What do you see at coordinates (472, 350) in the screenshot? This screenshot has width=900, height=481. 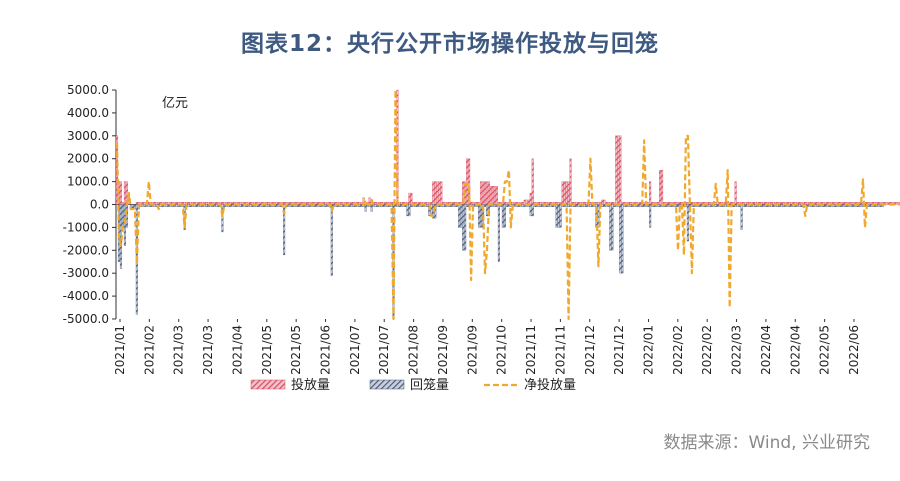 I see `x-tick-label: 2021/09` at bounding box center [472, 350].